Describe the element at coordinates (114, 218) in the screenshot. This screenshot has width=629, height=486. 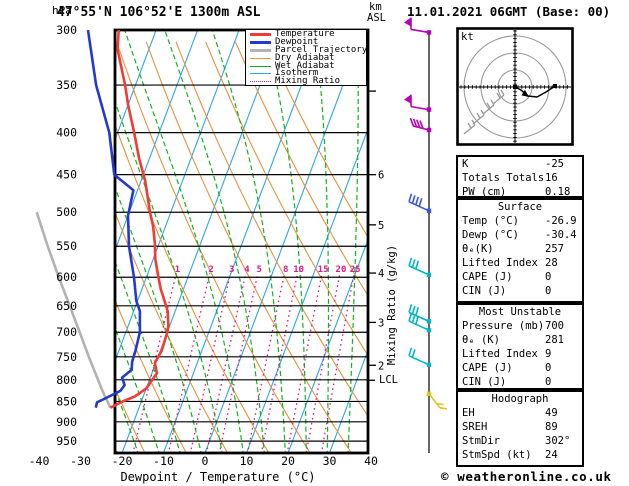
I see `curve-dewpoint` at that location.